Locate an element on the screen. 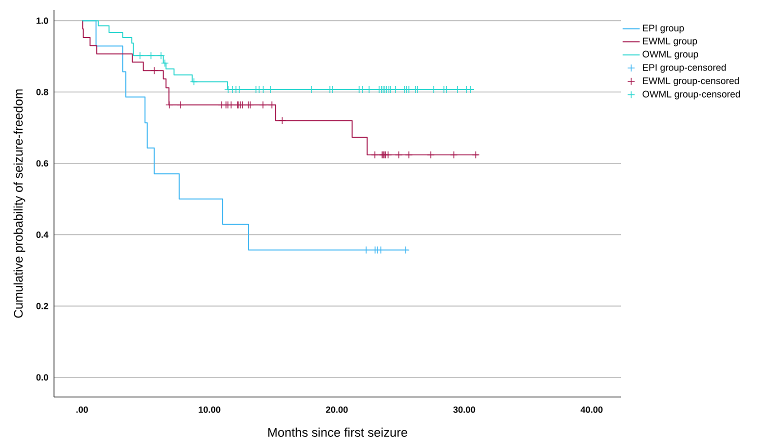  legend-label: EPI group is located at coordinates (663, 29).